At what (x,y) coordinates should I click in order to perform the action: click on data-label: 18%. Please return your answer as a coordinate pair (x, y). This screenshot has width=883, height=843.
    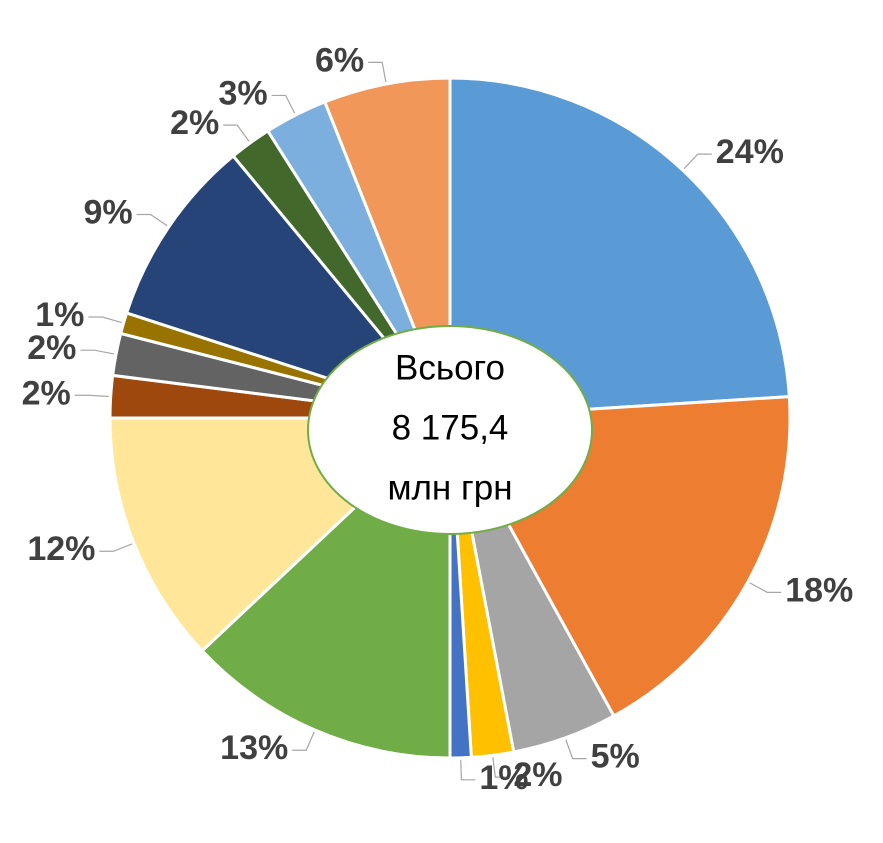
    Looking at the image, I should click on (819, 590).